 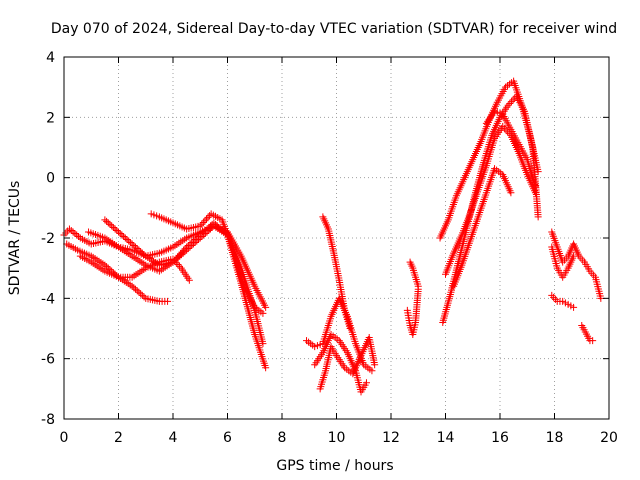 What do you see at coordinates (50, 58) in the screenshot?
I see `y-tick-label: 4` at bounding box center [50, 58].